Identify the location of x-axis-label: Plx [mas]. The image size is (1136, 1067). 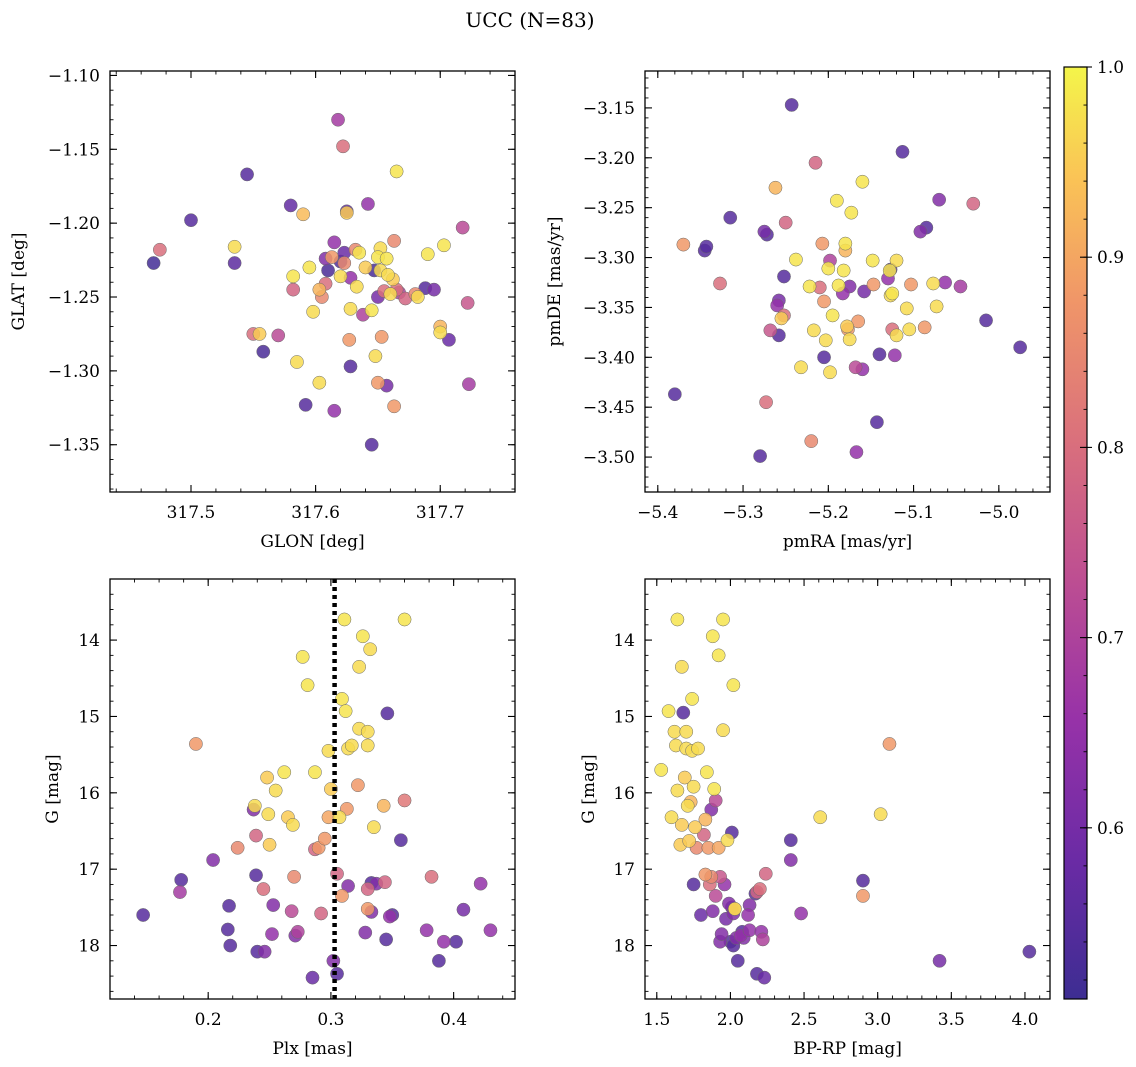
(312, 1049).